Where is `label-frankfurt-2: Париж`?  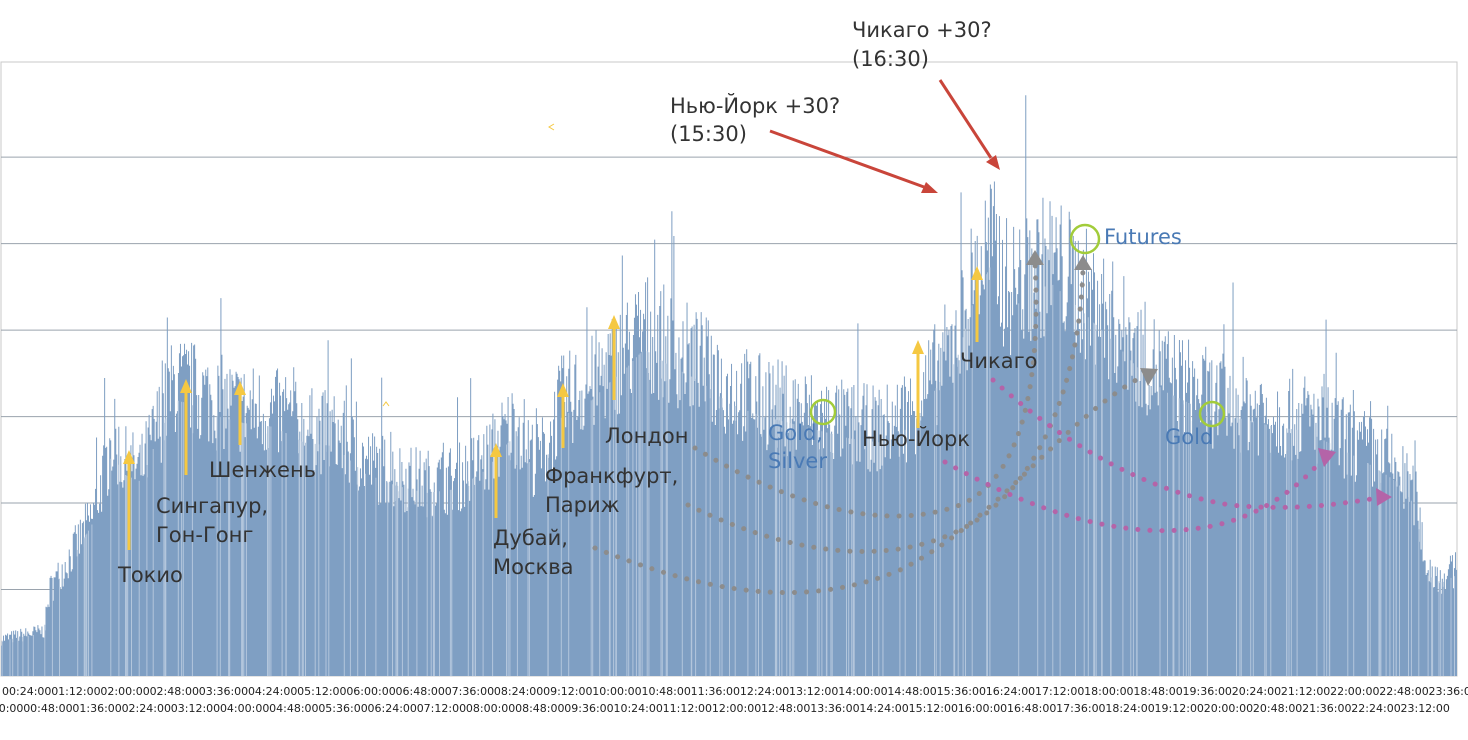 label-frankfurt-2: Париж is located at coordinates (582, 505).